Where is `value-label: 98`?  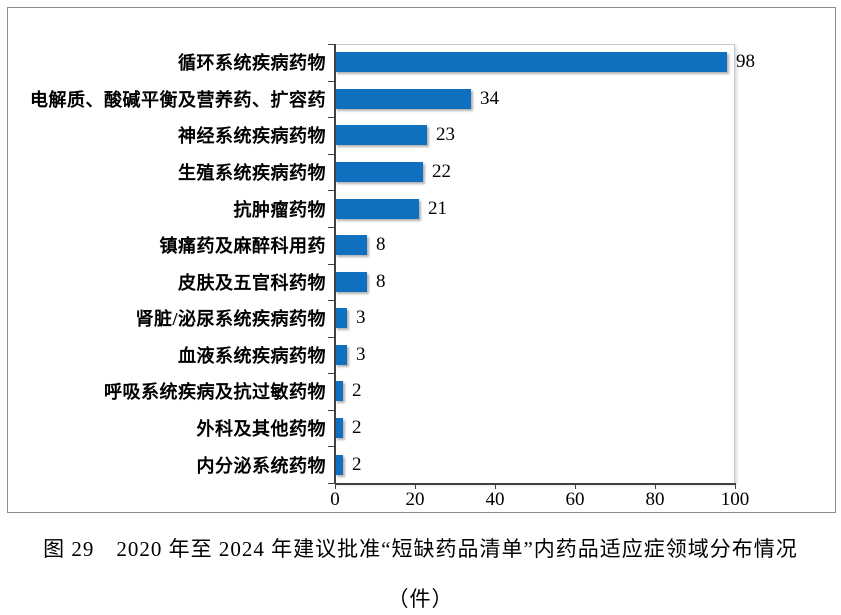
value-label: 98 is located at coordinates (745, 62).